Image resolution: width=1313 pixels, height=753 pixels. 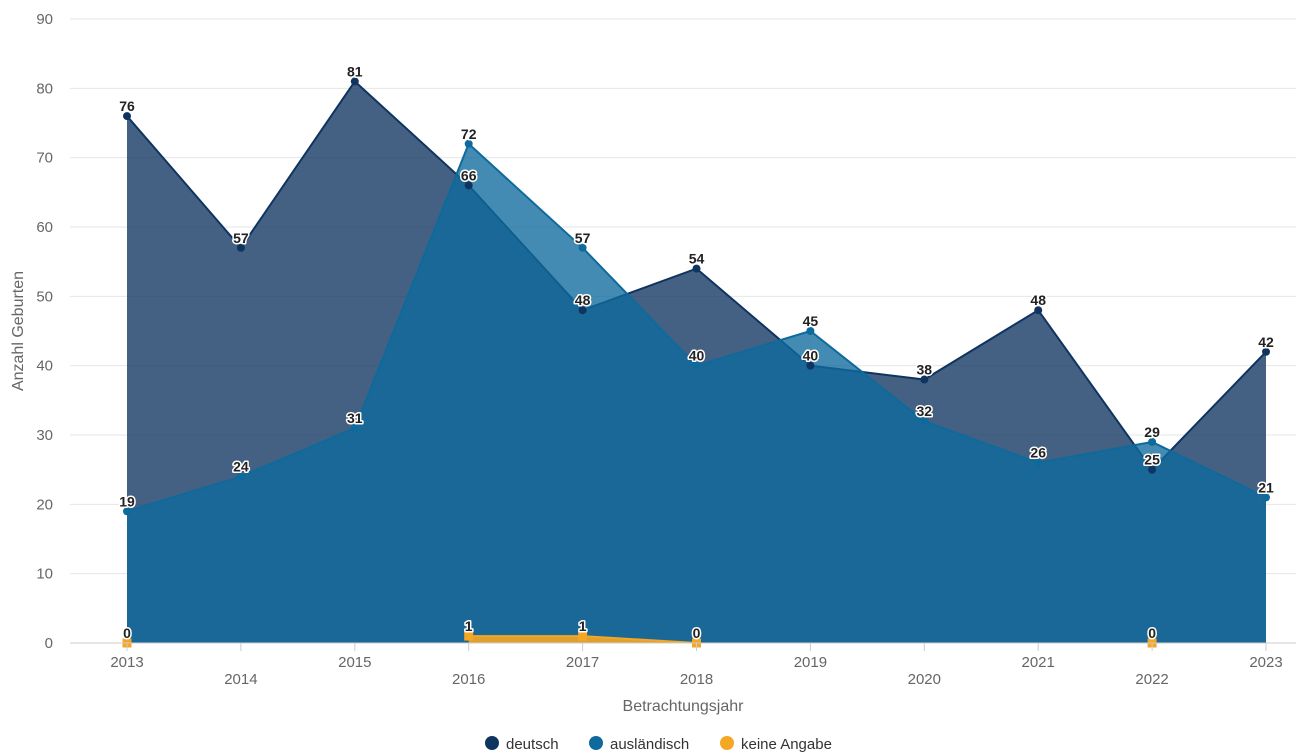 What do you see at coordinates (127, 501) in the screenshot?
I see `data-label: 19` at bounding box center [127, 501].